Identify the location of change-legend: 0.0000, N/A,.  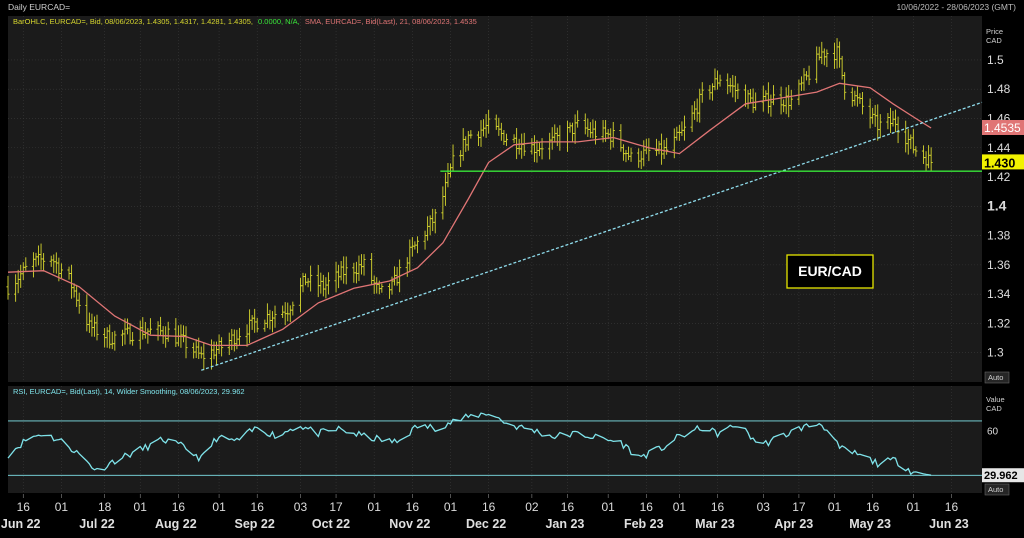
(279, 21).